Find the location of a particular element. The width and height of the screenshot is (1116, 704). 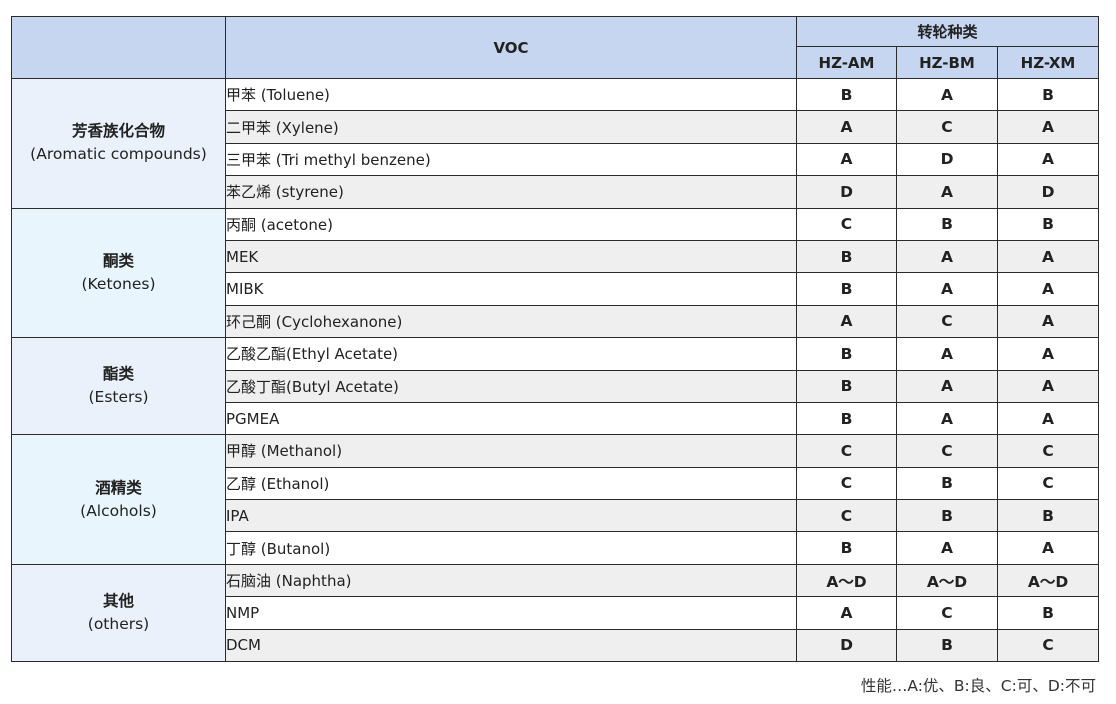

table-row: DCM D B C is located at coordinates (556, 645).